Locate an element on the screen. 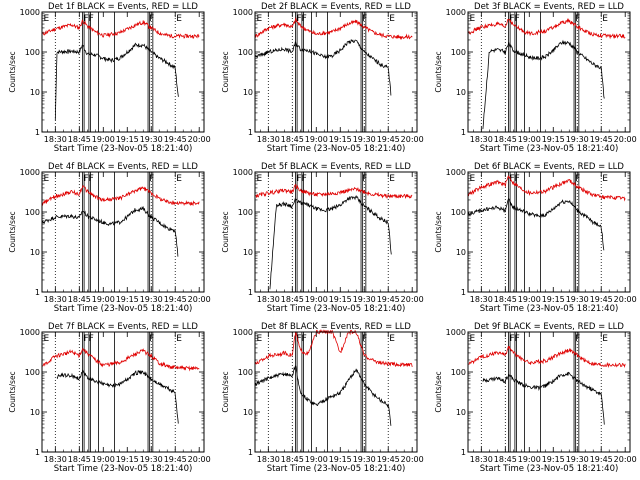 The width and height of the screenshot is (640, 480). panel-title: Det 1f BLACK = Events, RED = LLD is located at coordinates (123, 7).